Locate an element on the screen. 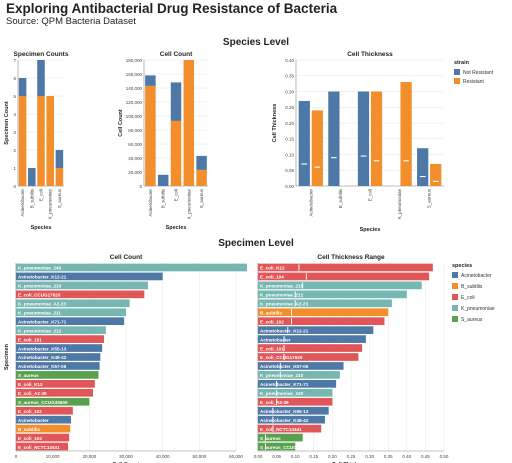  y-tick-label: 4 is located at coordinates (14, 114).